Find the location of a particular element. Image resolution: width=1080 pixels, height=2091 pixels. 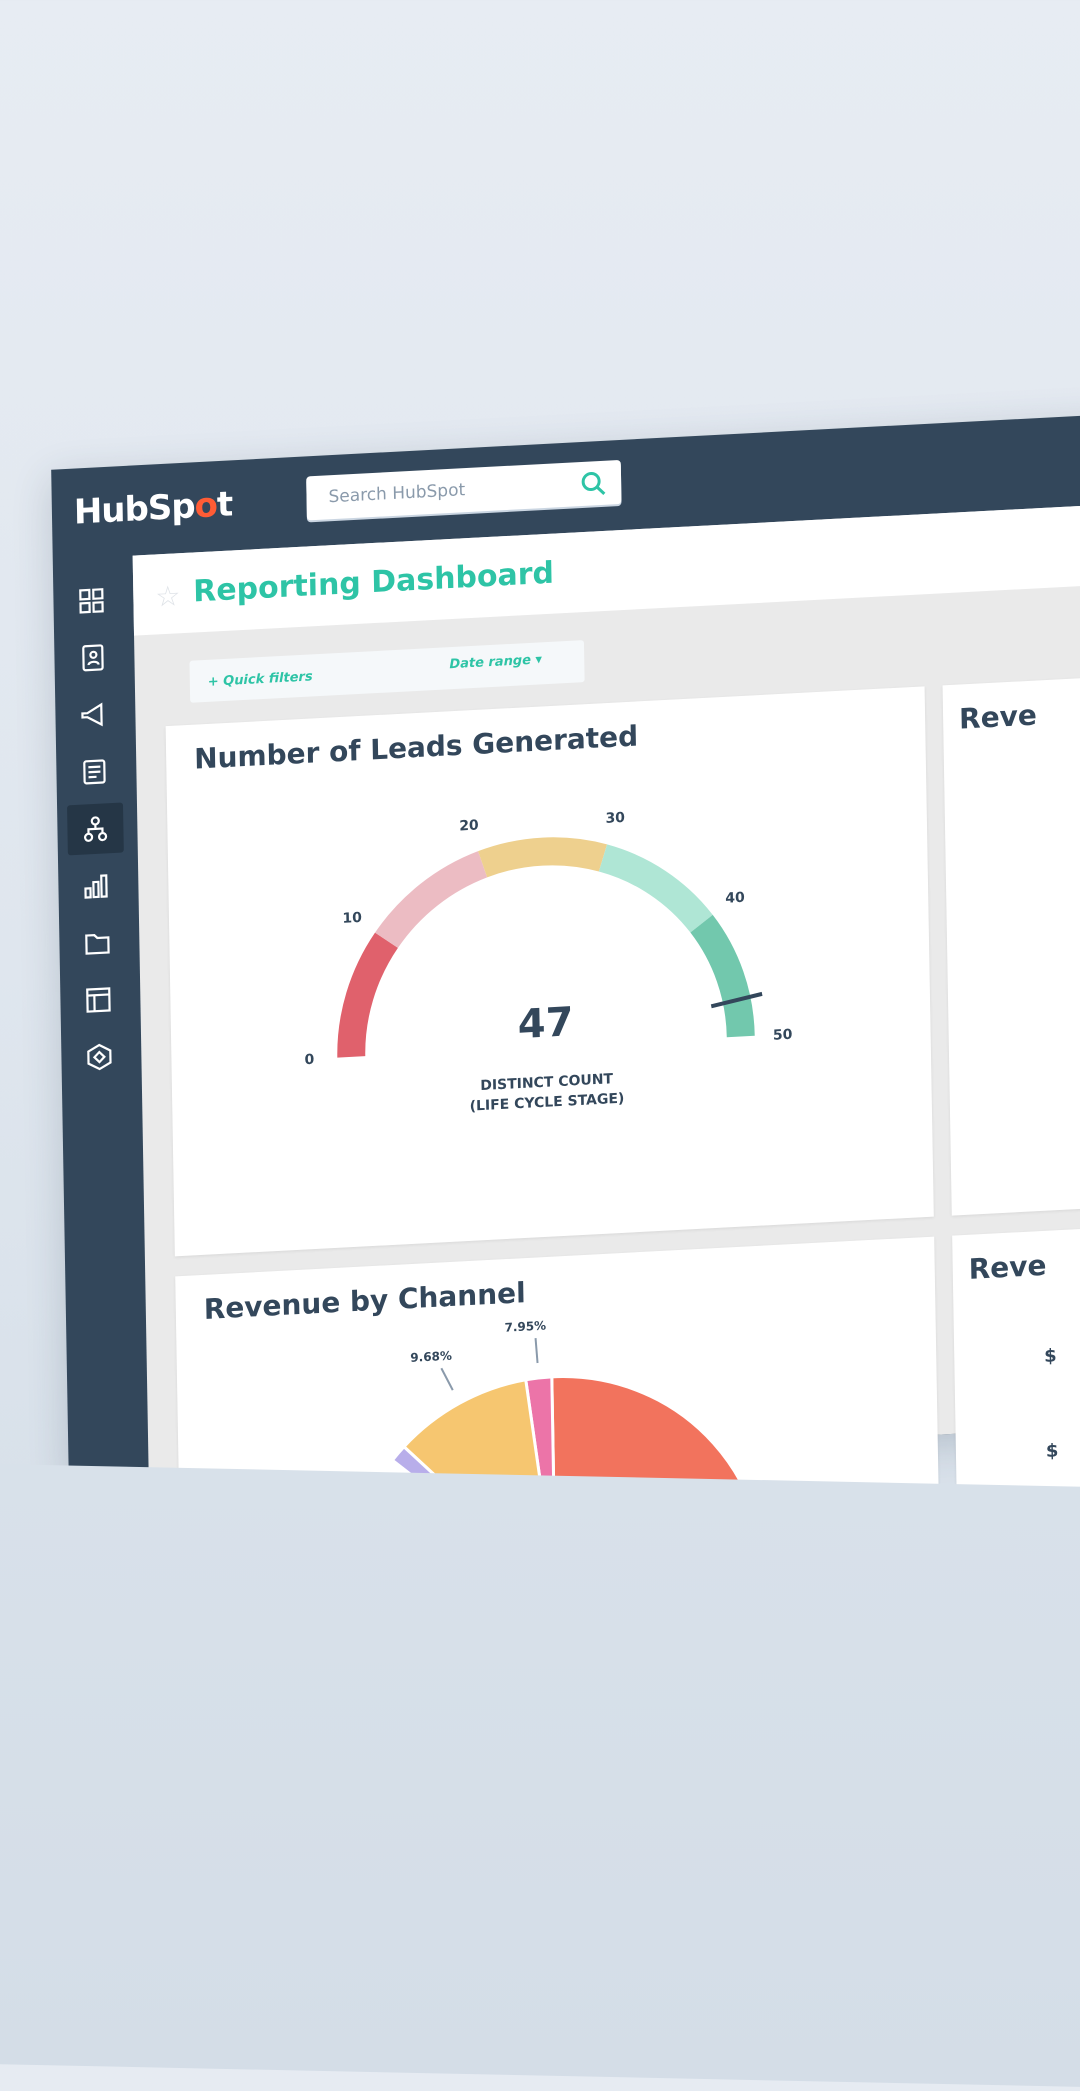

gauge-tick-label: 20 is located at coordinates (469, 825).